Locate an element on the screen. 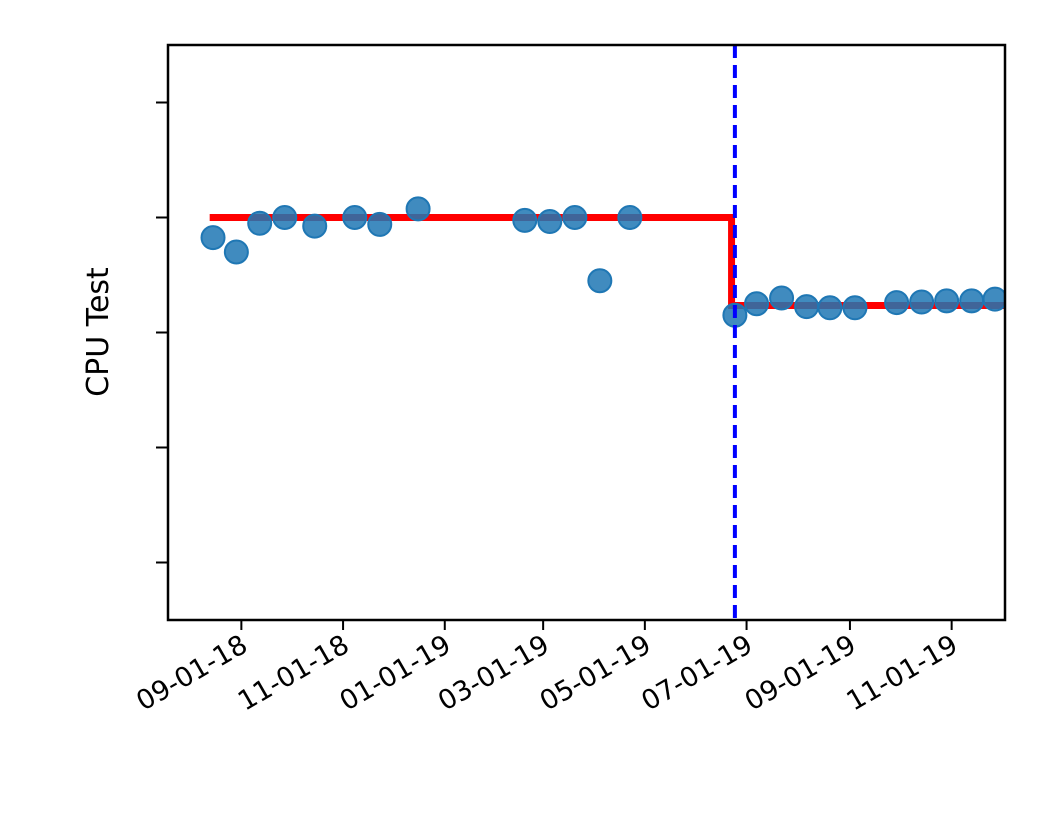  x-tick-label: 03-01-19 is located at coordinates (494, 673).